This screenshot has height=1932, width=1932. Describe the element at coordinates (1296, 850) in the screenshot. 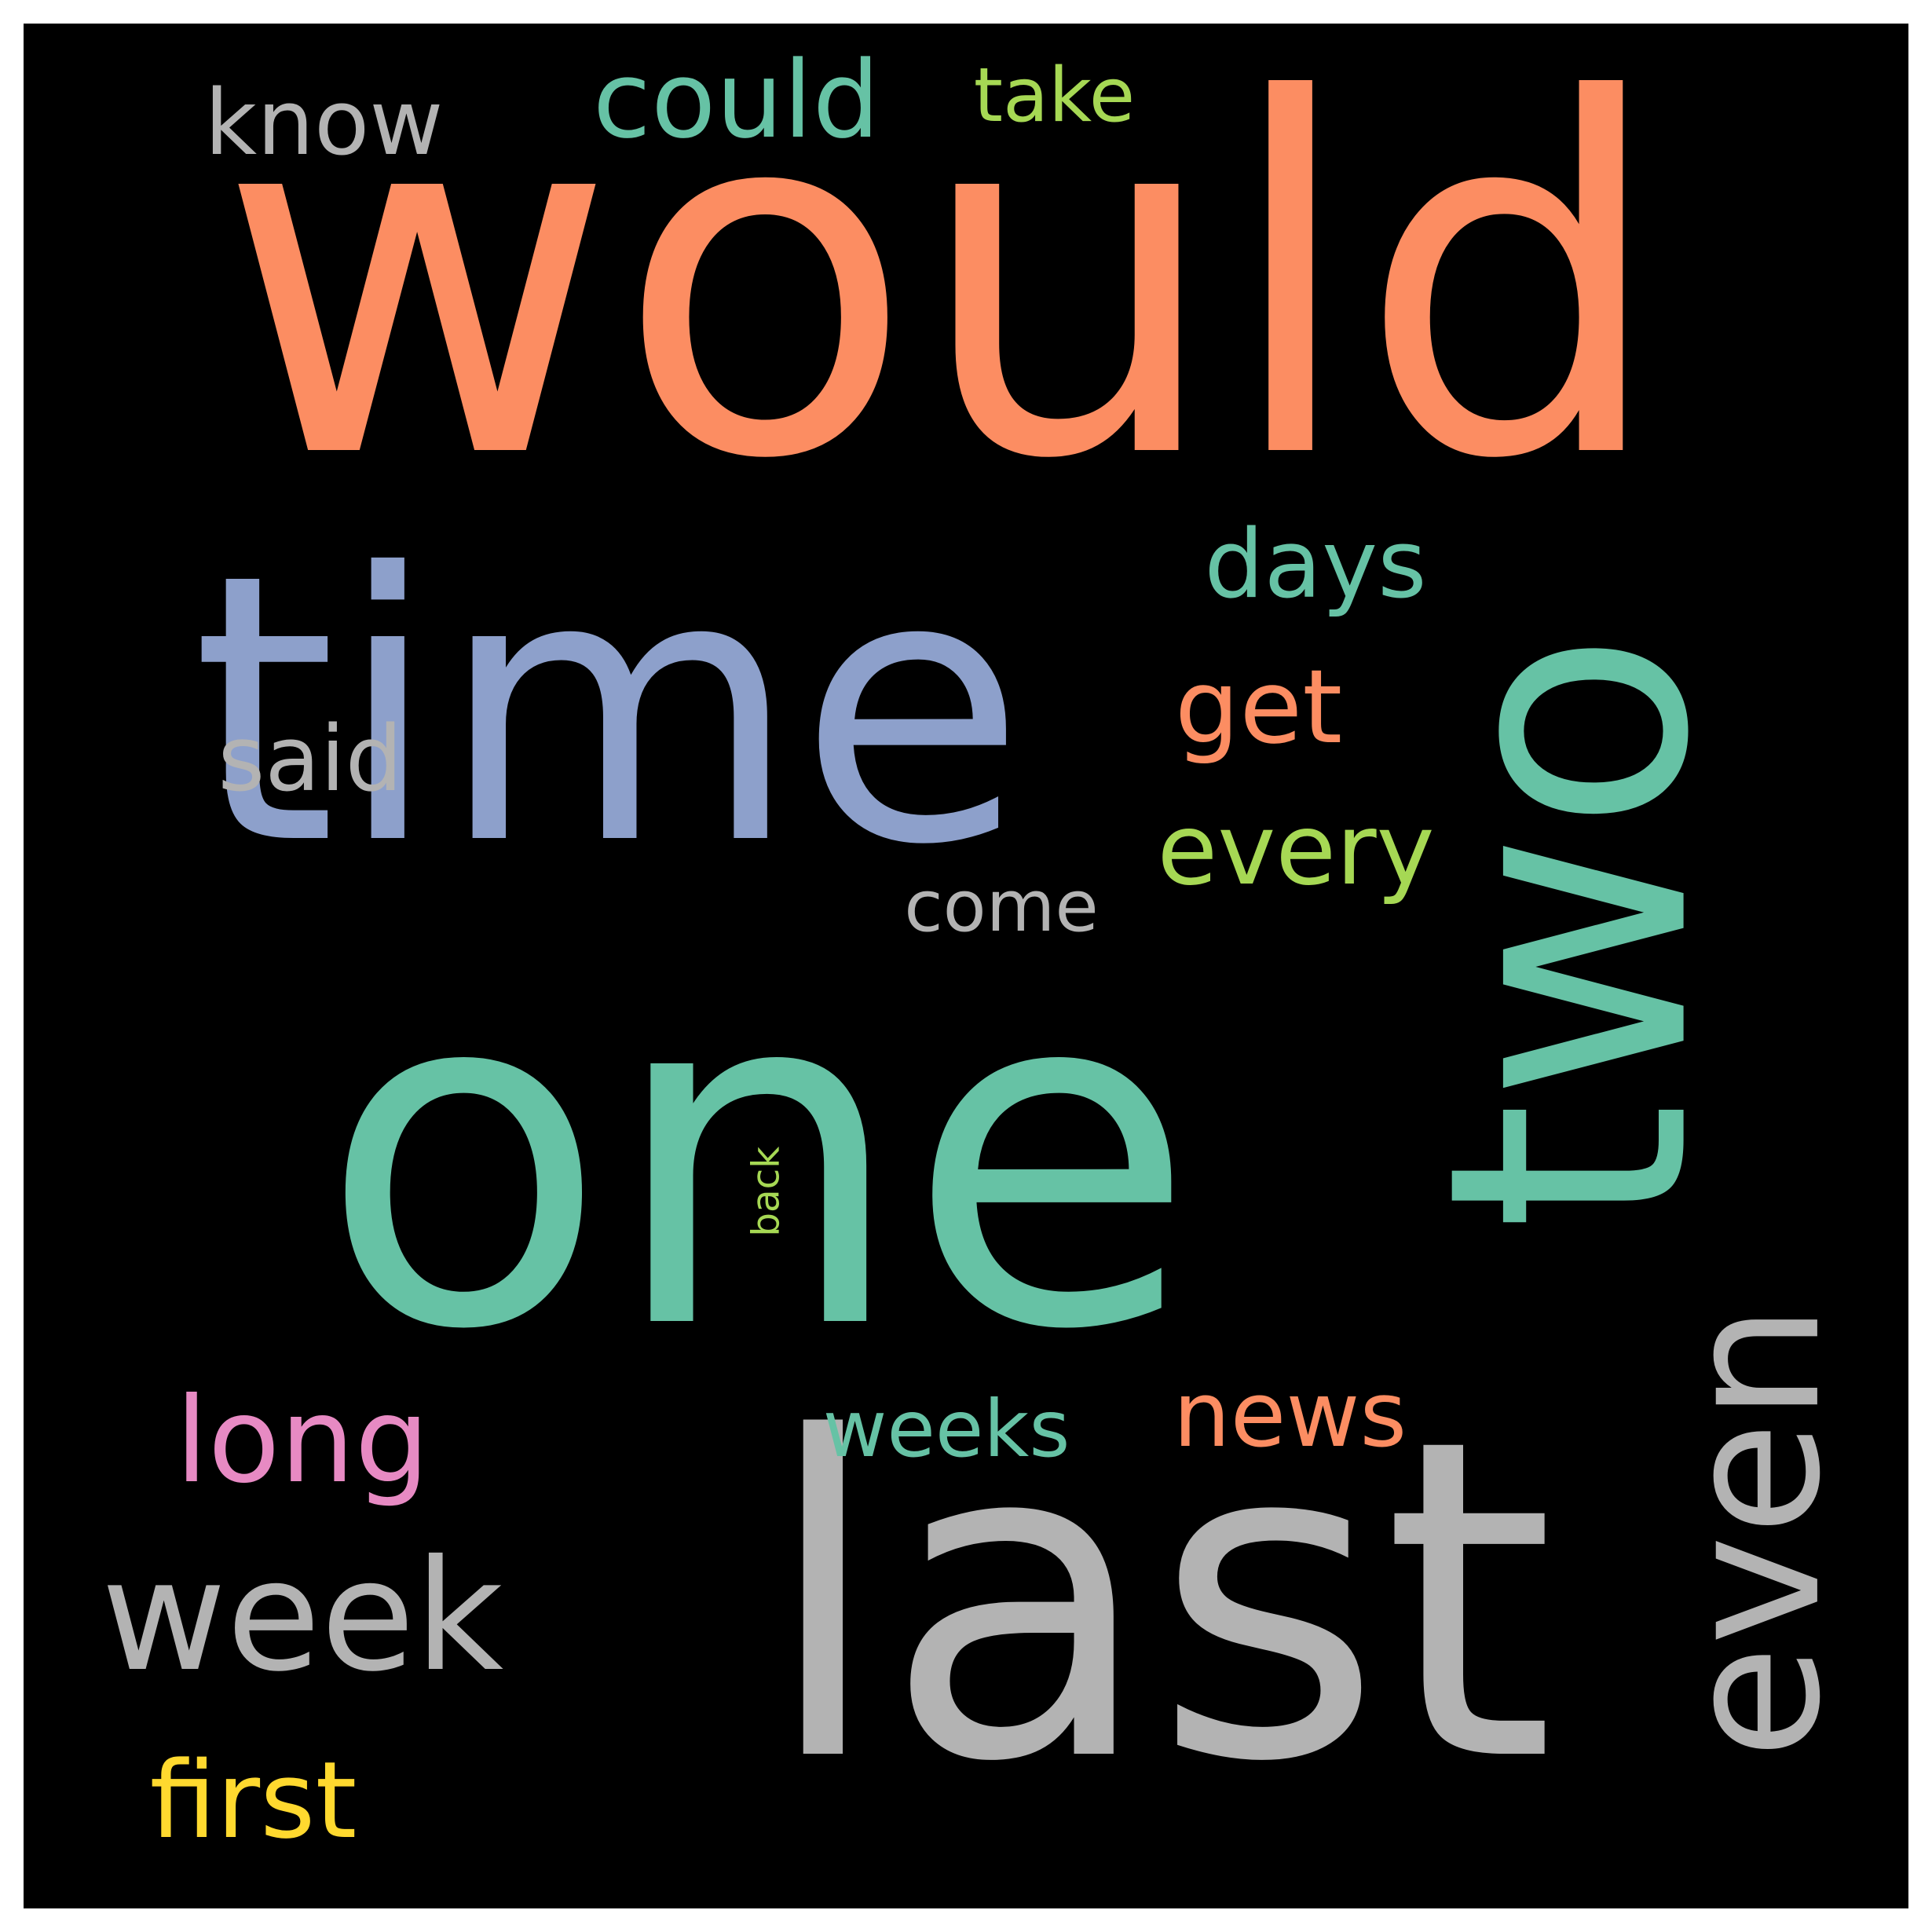

I see `word-every: every` at that location.